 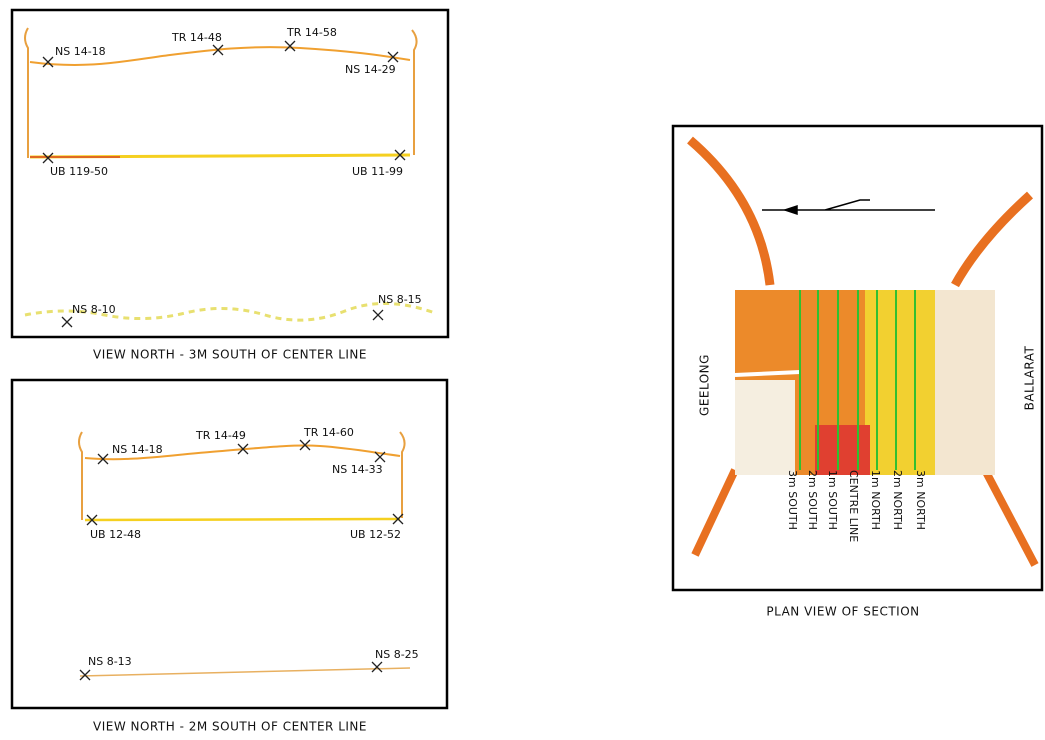 I want to click on east-label: BALLARAT, so click(x=1030, y=377).